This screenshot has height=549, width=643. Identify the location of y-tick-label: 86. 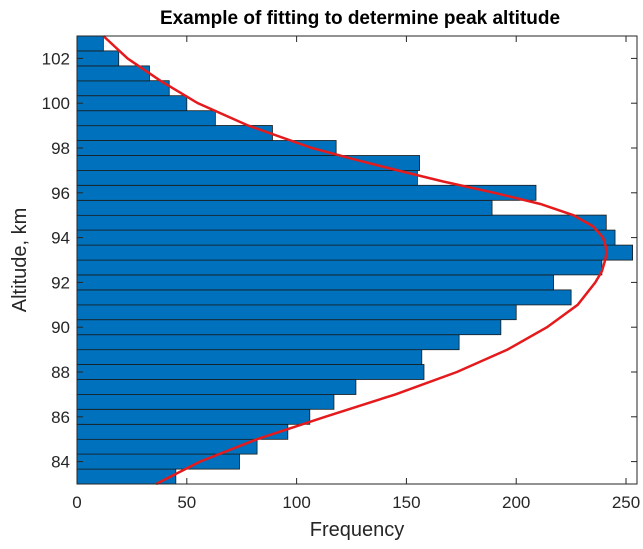
(60, 417).